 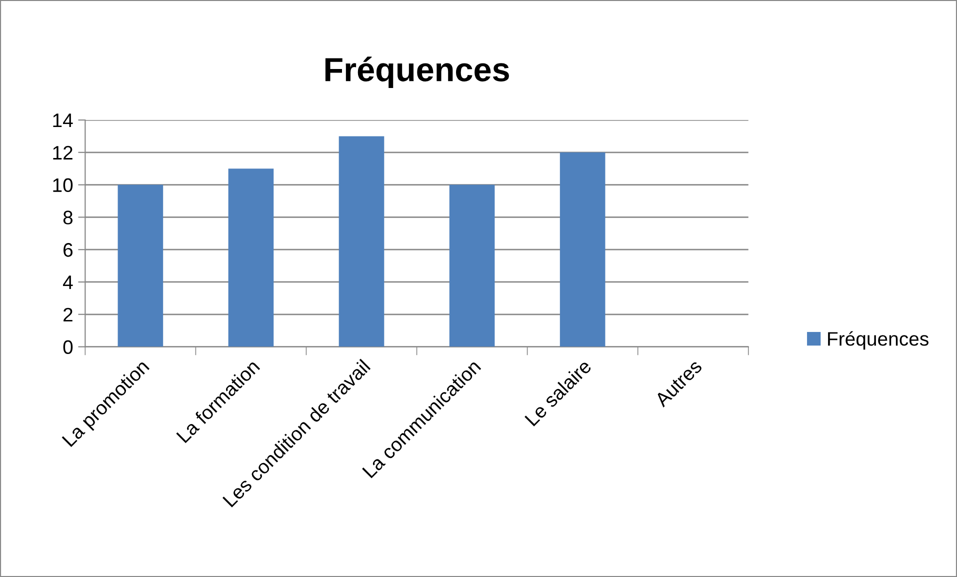 I want to click on y-tick-label: 12, so click(x=62, y=153).